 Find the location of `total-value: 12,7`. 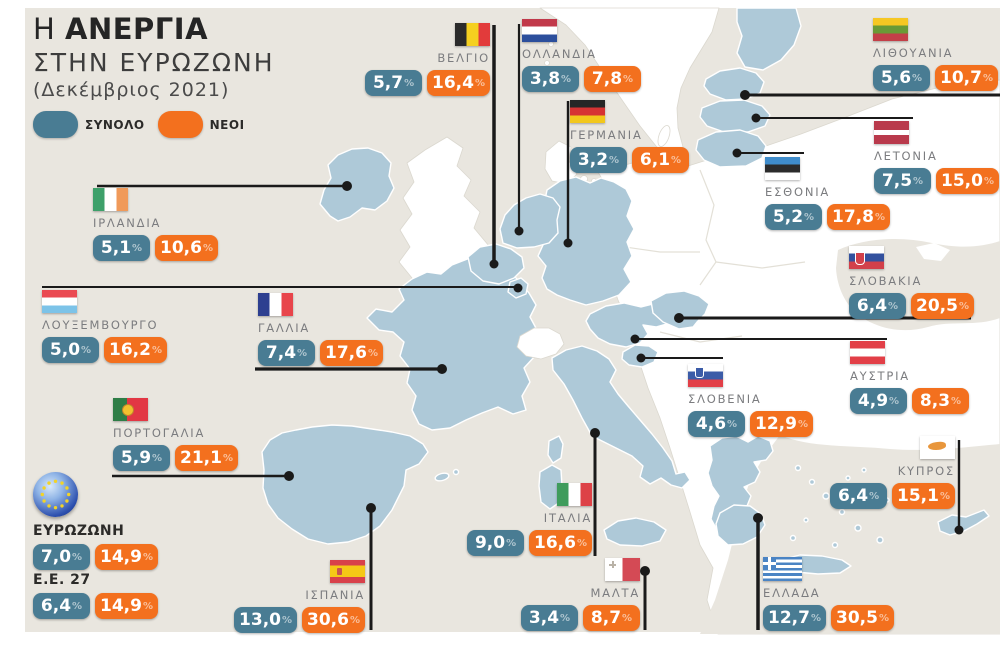

total-value: 12,7 is located at coordinates (789, 618).